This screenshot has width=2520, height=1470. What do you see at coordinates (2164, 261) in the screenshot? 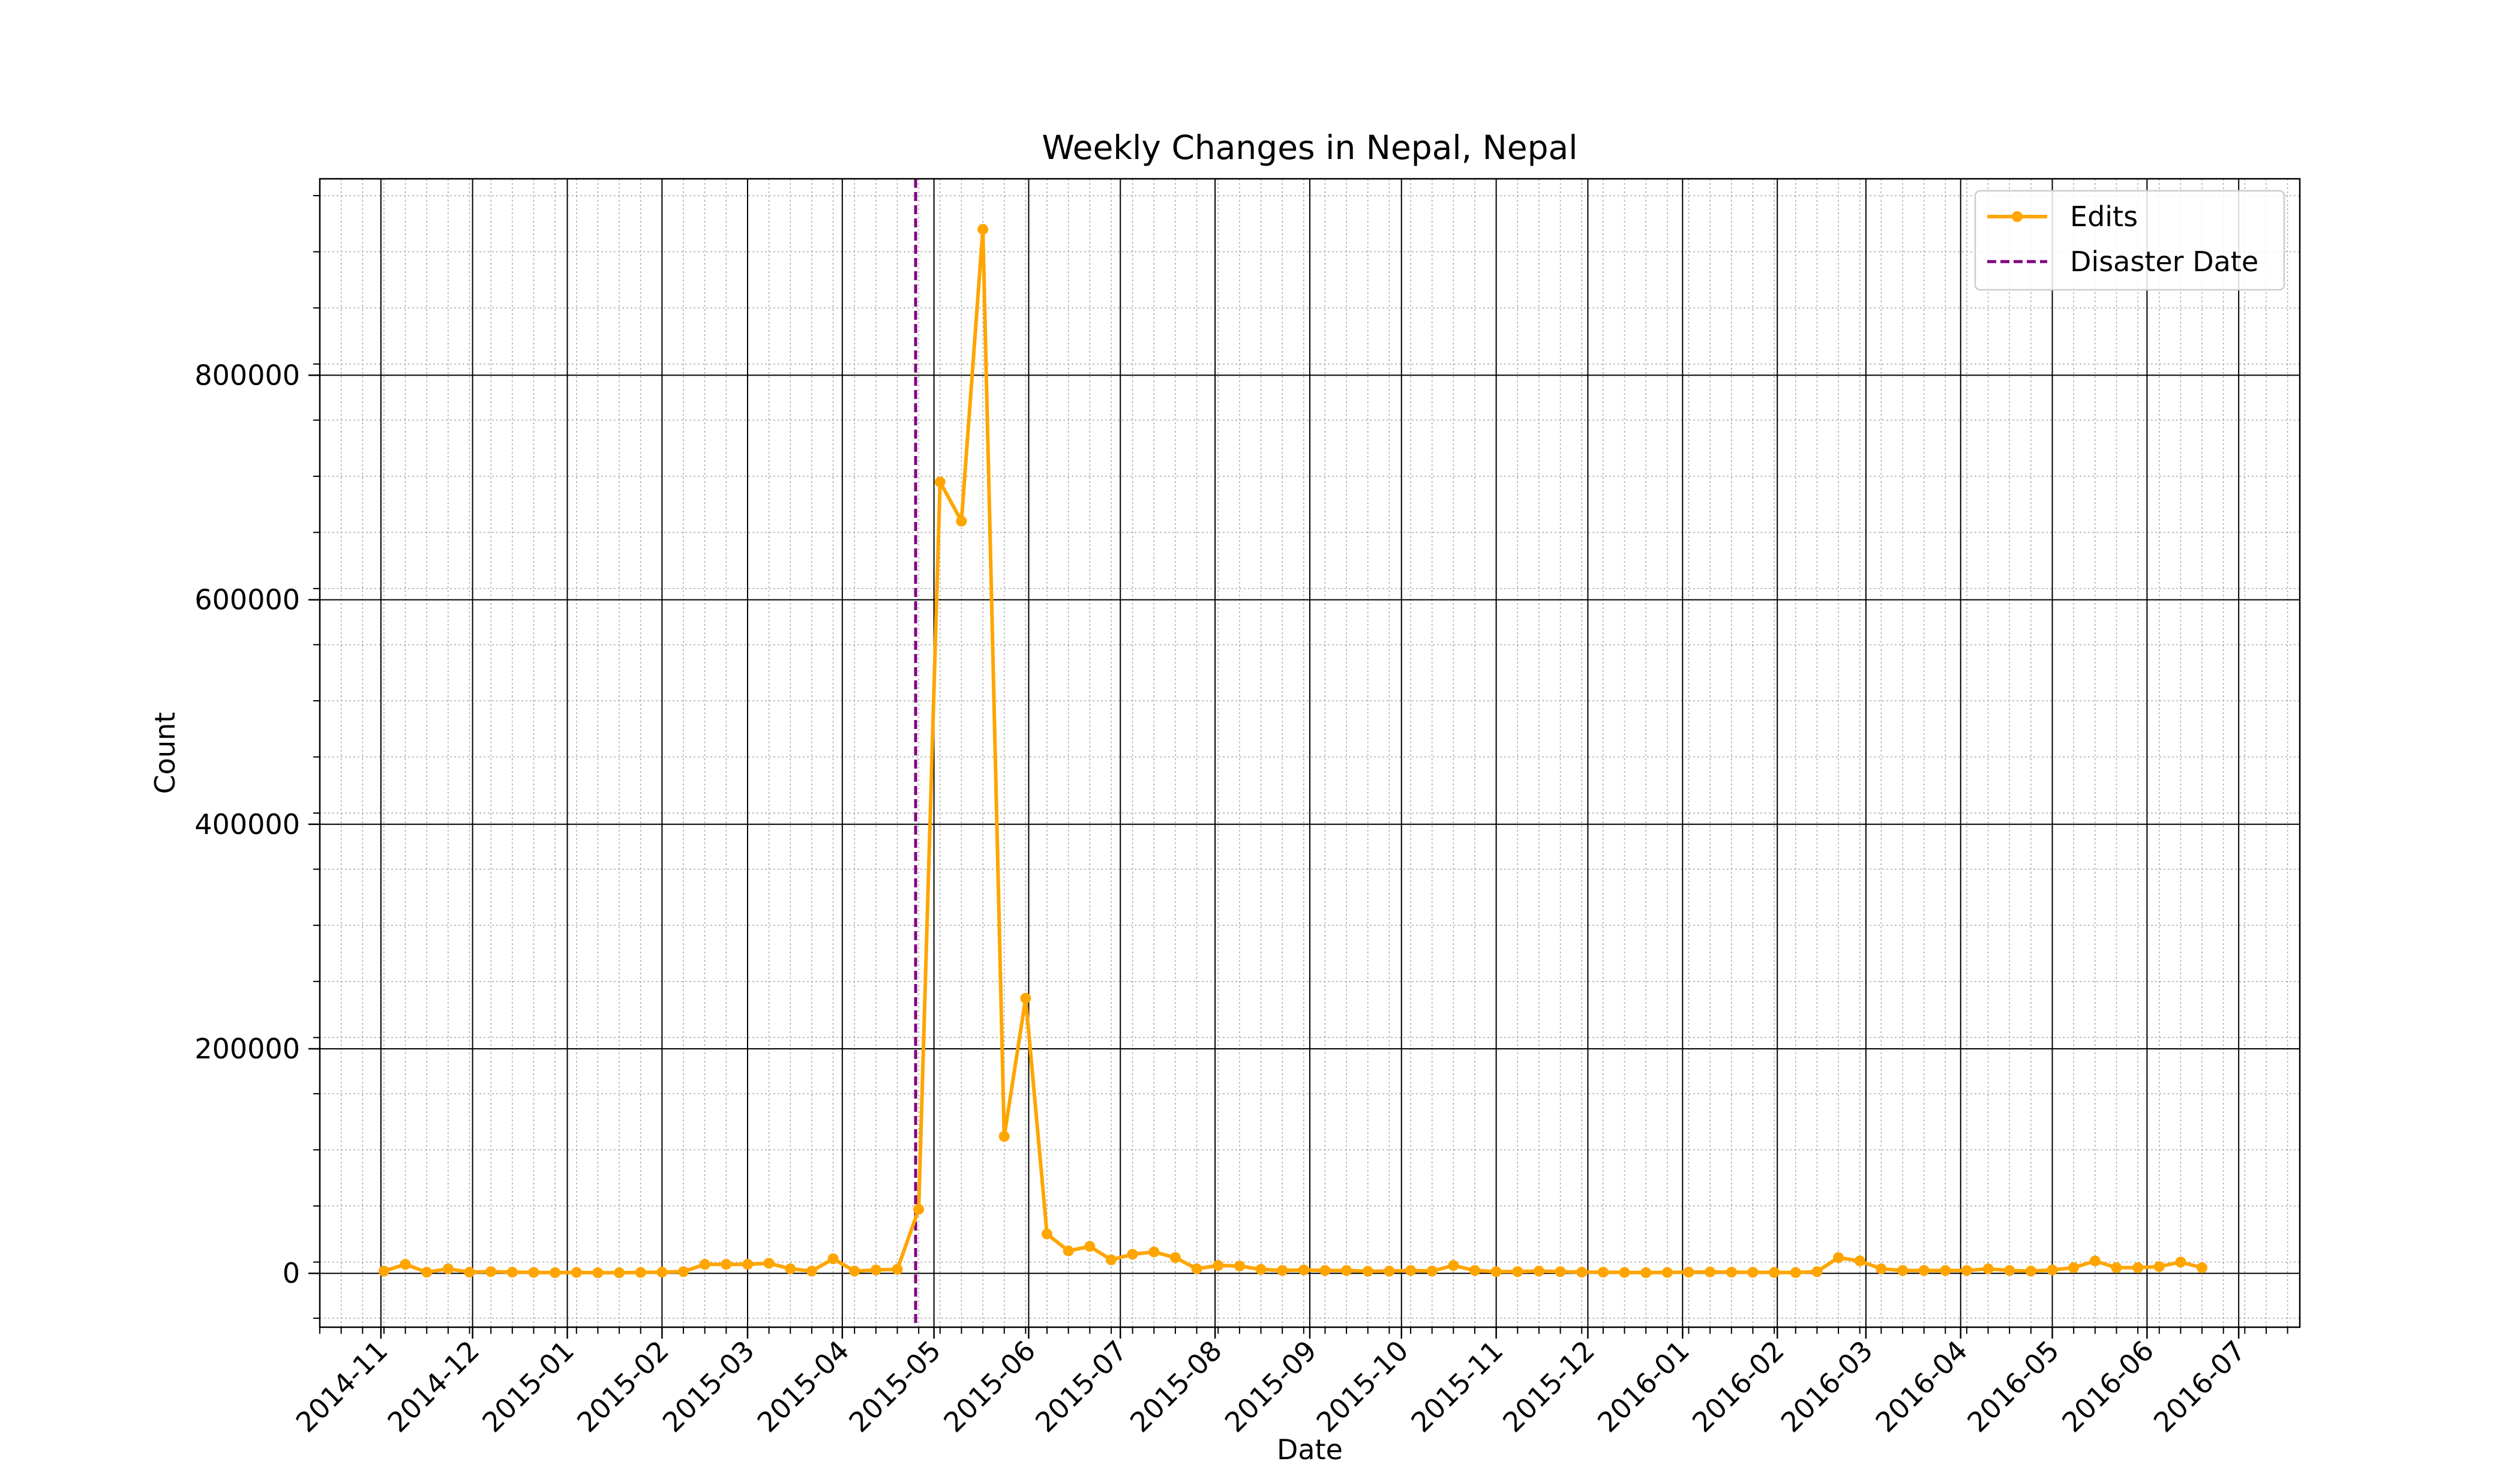
I see `legend-disaster-label: Disaster Date` at bounding box center [2164, 261].